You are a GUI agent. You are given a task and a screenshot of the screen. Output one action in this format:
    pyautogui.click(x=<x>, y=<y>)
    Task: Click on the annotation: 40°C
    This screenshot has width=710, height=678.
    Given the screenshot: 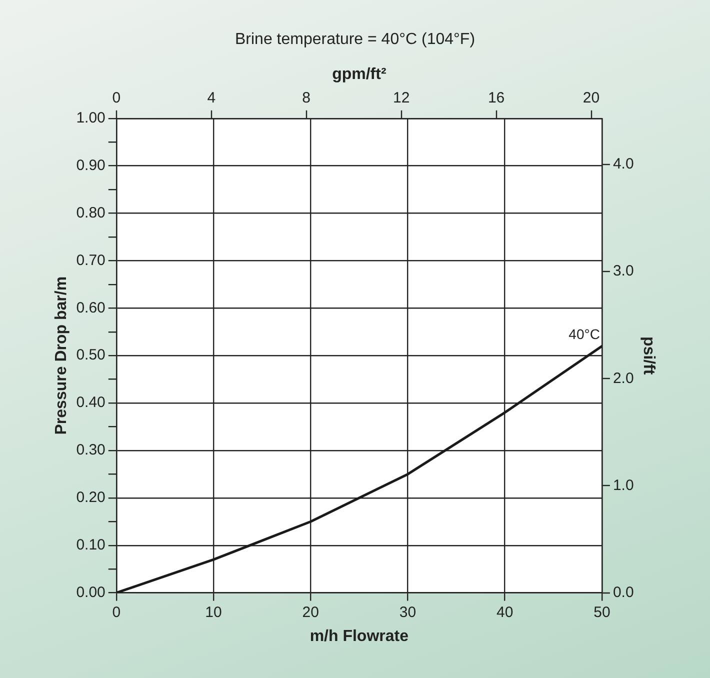 What is the action you would take?
    pyautogui.click(x=584, y=334)
    